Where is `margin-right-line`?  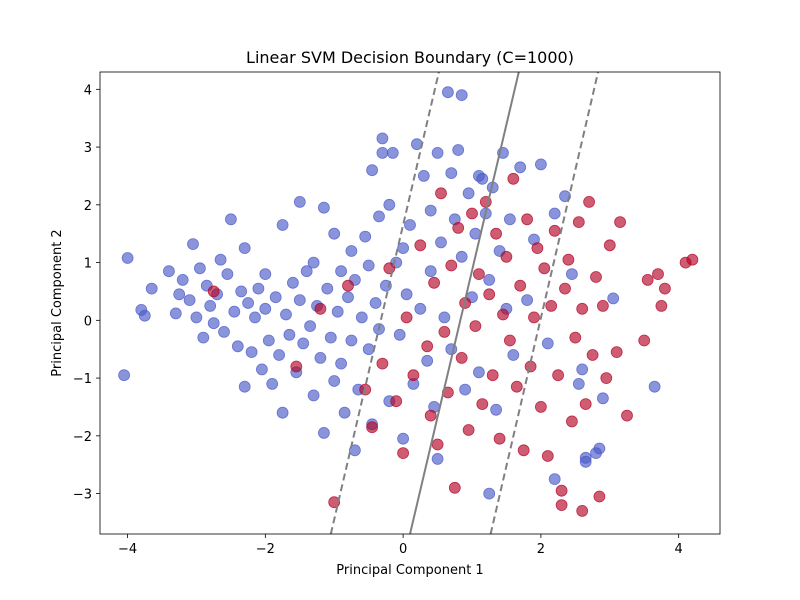
margin-right-line is located at coordinates (544, 303).